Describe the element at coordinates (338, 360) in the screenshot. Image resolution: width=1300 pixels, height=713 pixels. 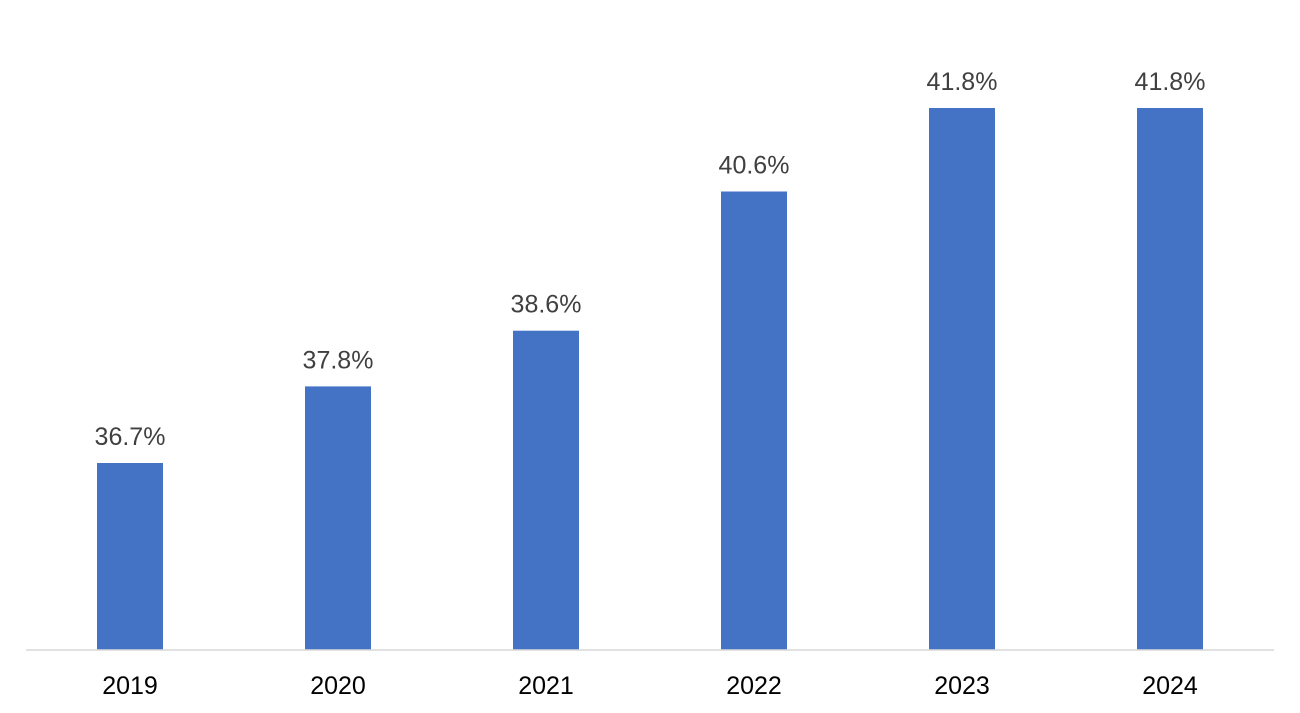
I see `data-label-2020: 37.8%` at that location.